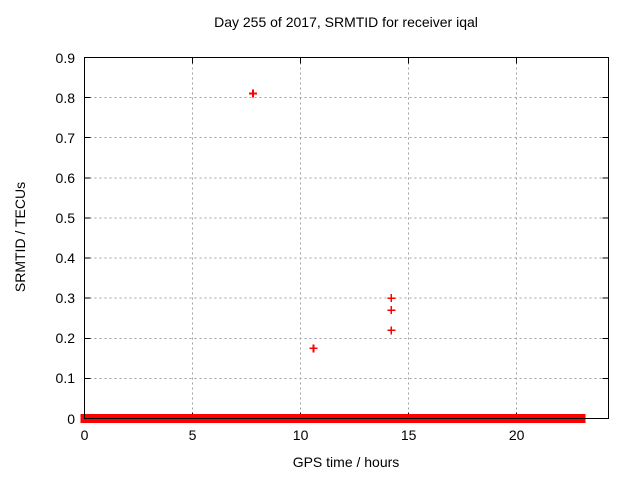 Image resolution: width=640 pixels, height=480 pixels. What do you see at coordinates (346, 462) in the screenshot?
I see `x-axis-label: GPS time / hours` at bounding box center [346, 462].